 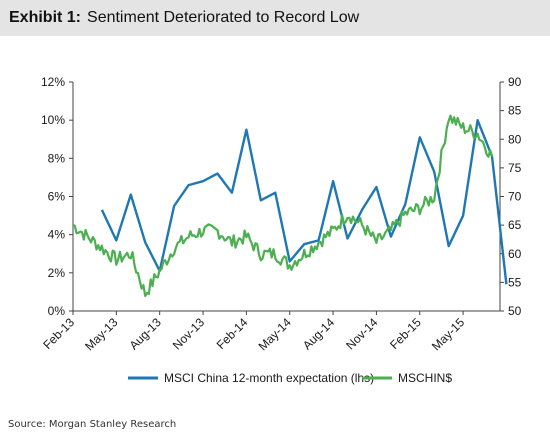 What do you see at coordinates (515, 82) in the screenshot?
I see `y-right-tick-label: 90` at bounding box center [515, 82].